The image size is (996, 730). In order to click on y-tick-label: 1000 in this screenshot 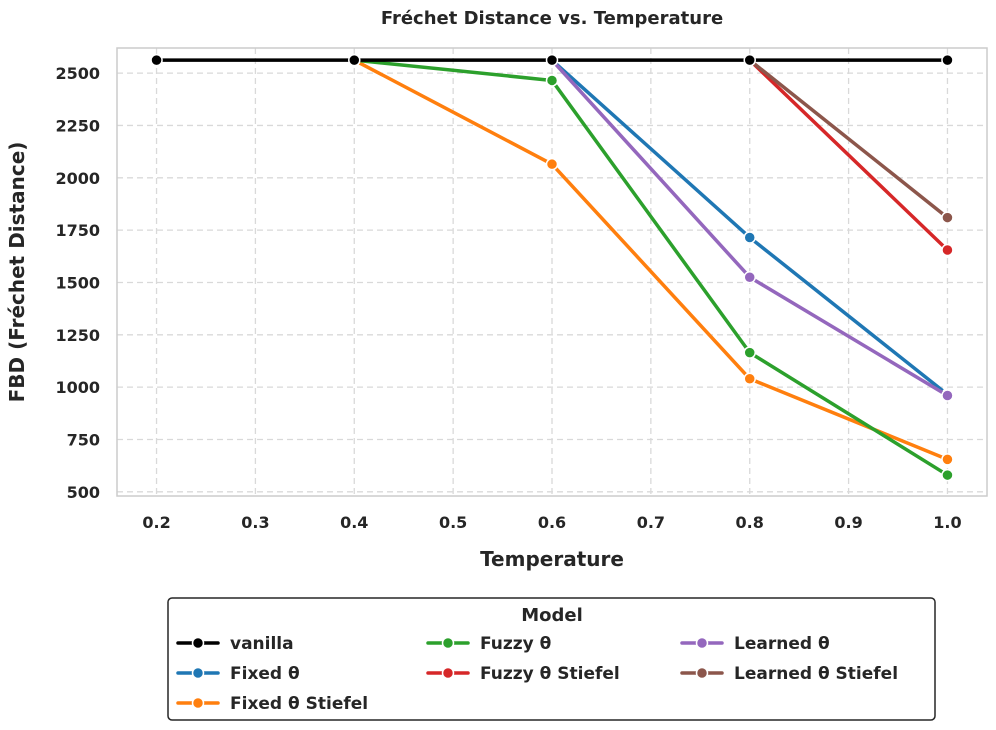, I will do `click(77, 387)`.